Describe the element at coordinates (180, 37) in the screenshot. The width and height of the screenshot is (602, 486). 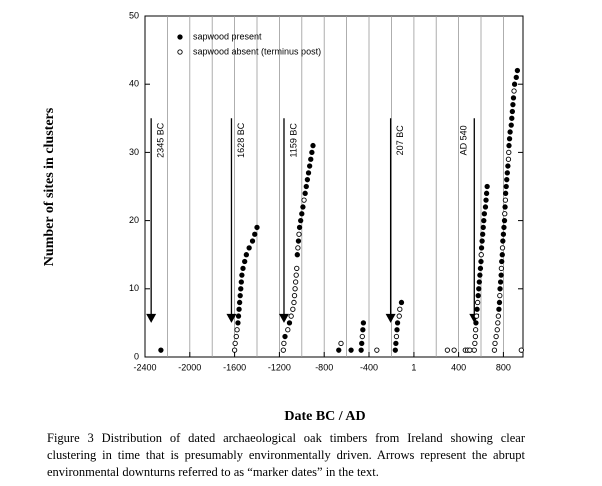
I see `legend-marker` at that location.